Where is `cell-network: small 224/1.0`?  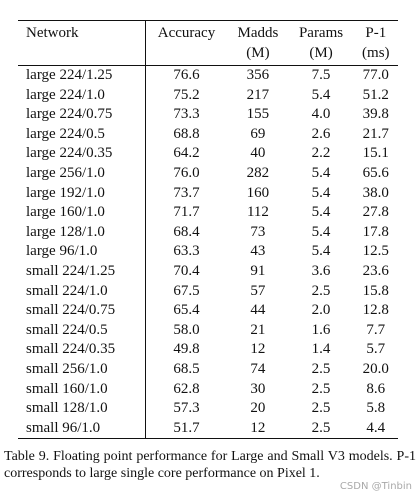
cell-network: small 224/1.0 is located at coordinates (67, 290).